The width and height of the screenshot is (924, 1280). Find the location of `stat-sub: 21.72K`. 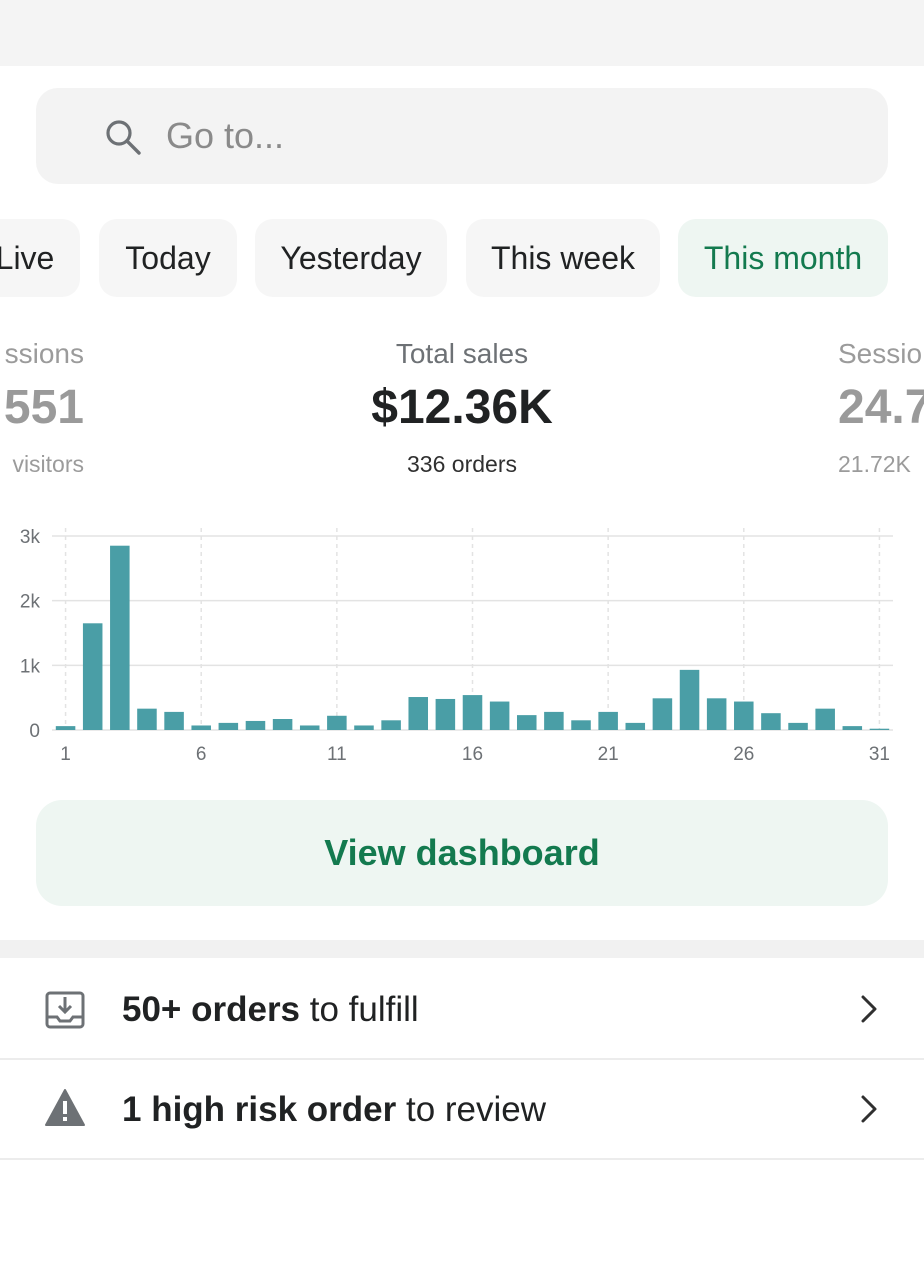

stat-sub: 21.72K is located at coordinates (874, 464).